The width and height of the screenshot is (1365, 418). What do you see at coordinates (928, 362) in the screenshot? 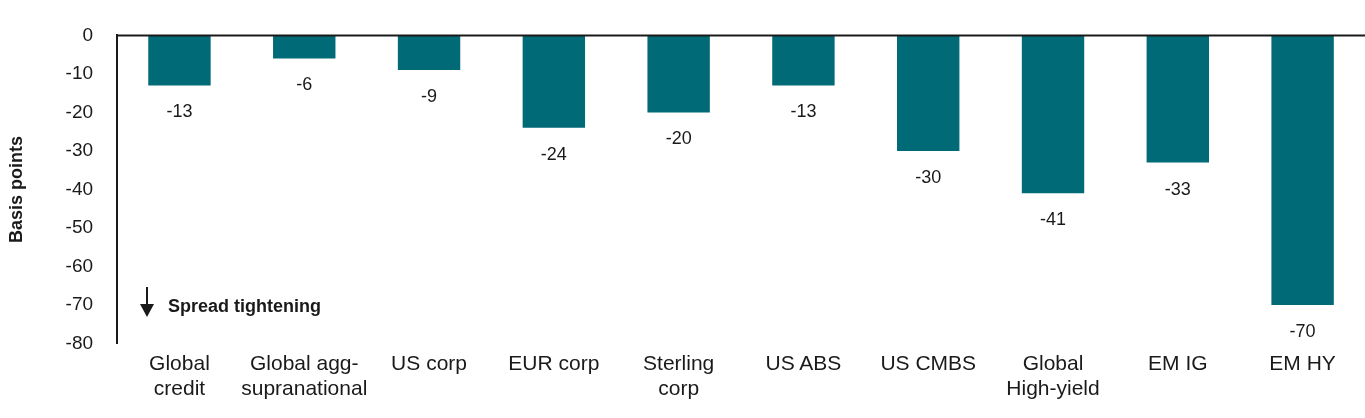
I see `x-tick-label: US CMBS` at bounding box center [928, 362].